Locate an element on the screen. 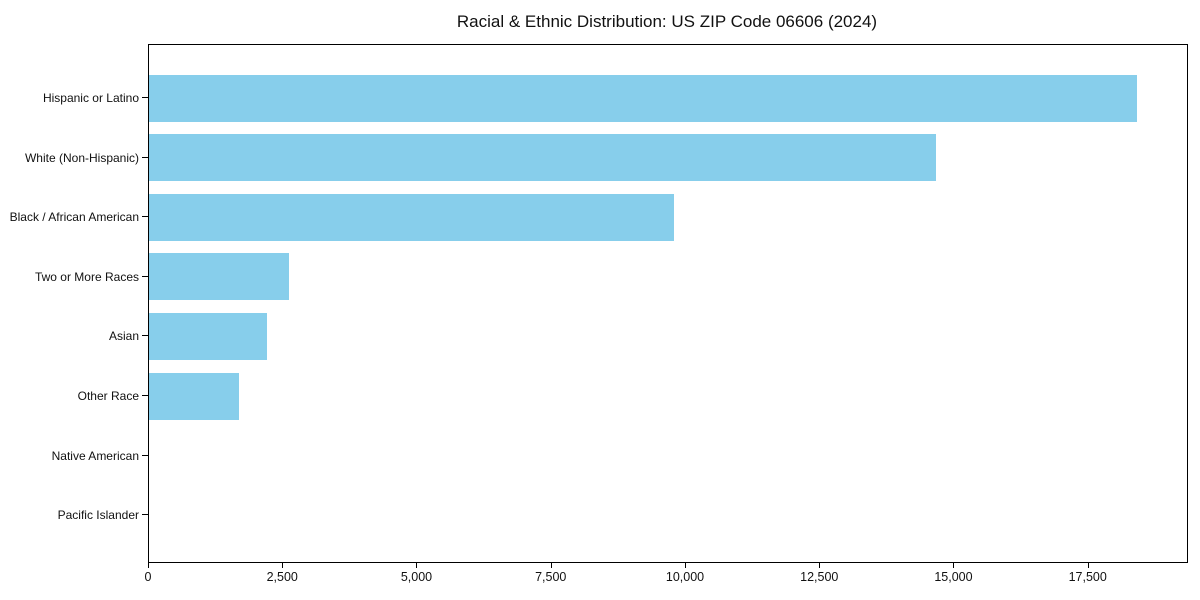  x-tick-label: 7,500 is located at coordinates (551, 577).